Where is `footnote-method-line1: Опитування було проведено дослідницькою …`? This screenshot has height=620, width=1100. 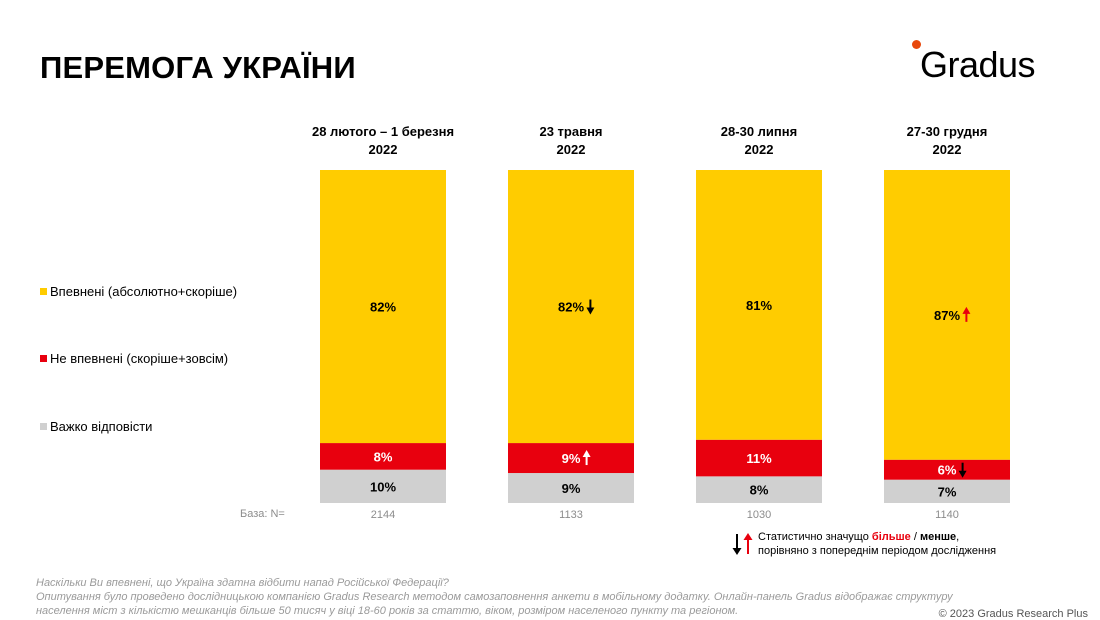
footnote-method-line1: Опитування було проведено дослідницькою … is located at coordinates (494, 597).